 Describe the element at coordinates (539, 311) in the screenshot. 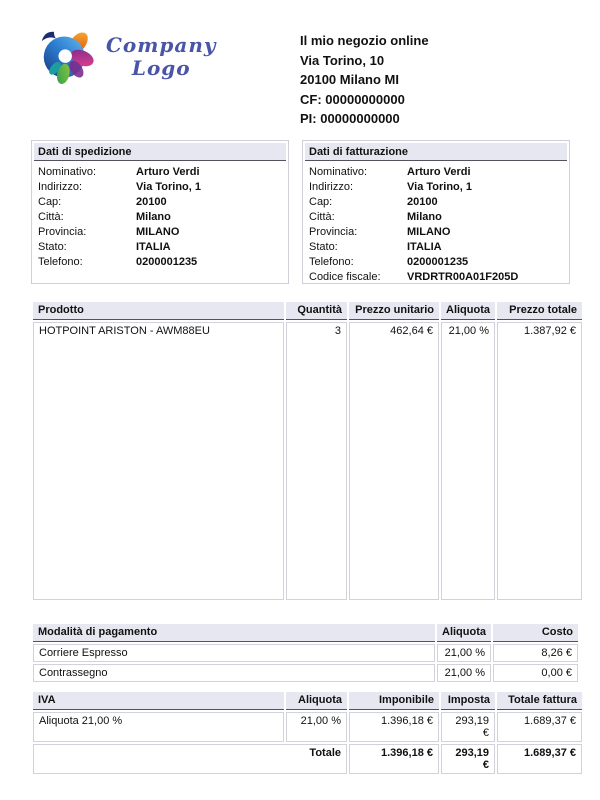

I see `products-header-prezzo-totale: Prezzo totale` at that location.